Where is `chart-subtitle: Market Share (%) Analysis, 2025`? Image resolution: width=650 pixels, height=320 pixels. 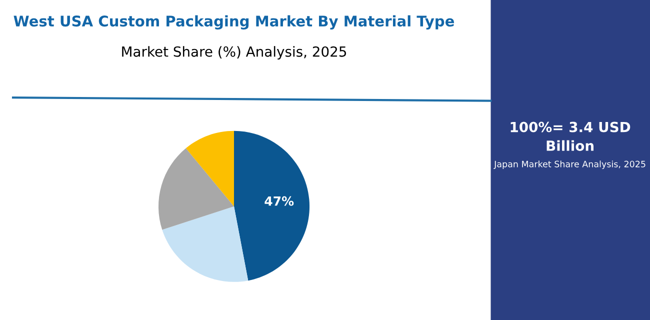 chart-subtitle: Market Share (%) Analysis, 2025 is located at coordinates (234, 53).